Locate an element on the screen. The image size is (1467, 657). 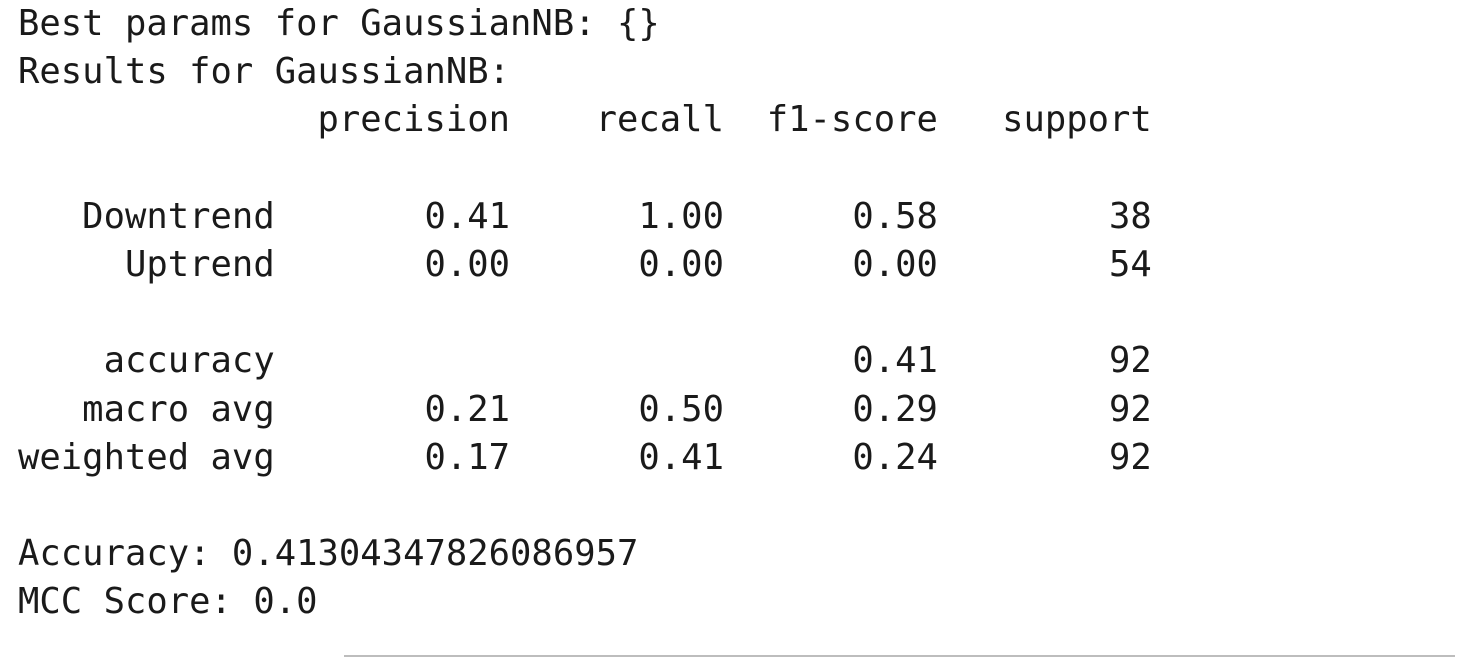
report-row-weighted-avg: weighted avg 0.17 0.41 0.24 92 is located at coordinates (585, 457).